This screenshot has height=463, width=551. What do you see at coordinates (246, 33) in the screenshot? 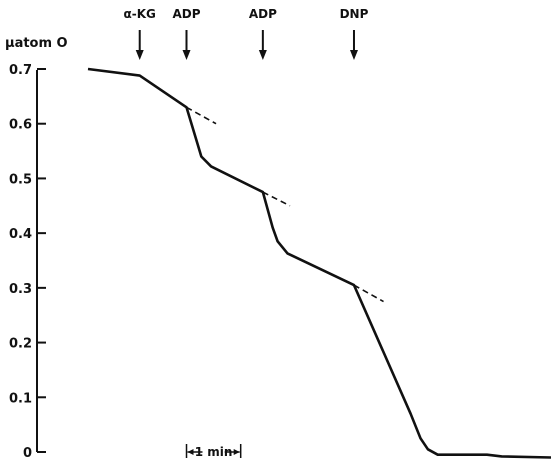
I see `addition-arrows: α-KG ADP ADP DNP` at bounding box center [246, 33].